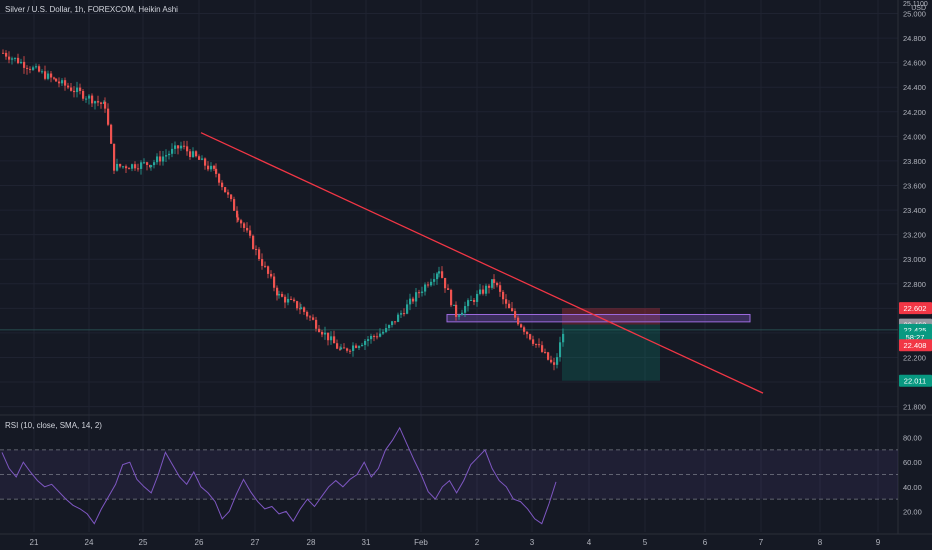 The height and width of the screenshot is (550, 932). What do you see at coordinates (915, 4) in the screenshot?
I see `price-tick-label: 25.1100` at bounding box center [915, 4].